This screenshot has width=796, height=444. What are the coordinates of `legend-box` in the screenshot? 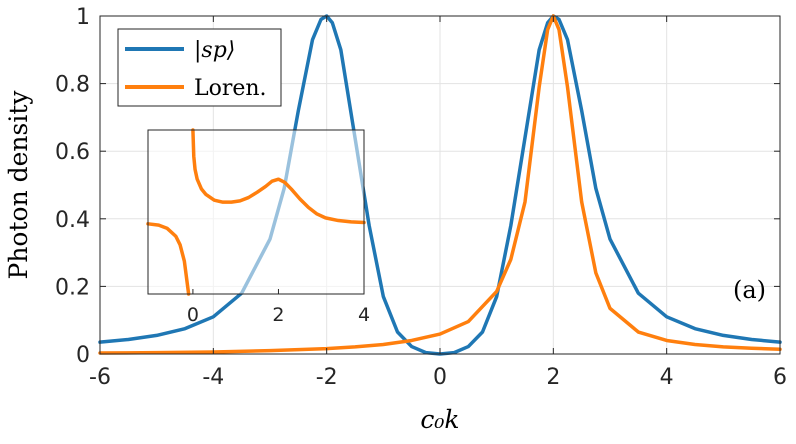 It's located at (199, 67).